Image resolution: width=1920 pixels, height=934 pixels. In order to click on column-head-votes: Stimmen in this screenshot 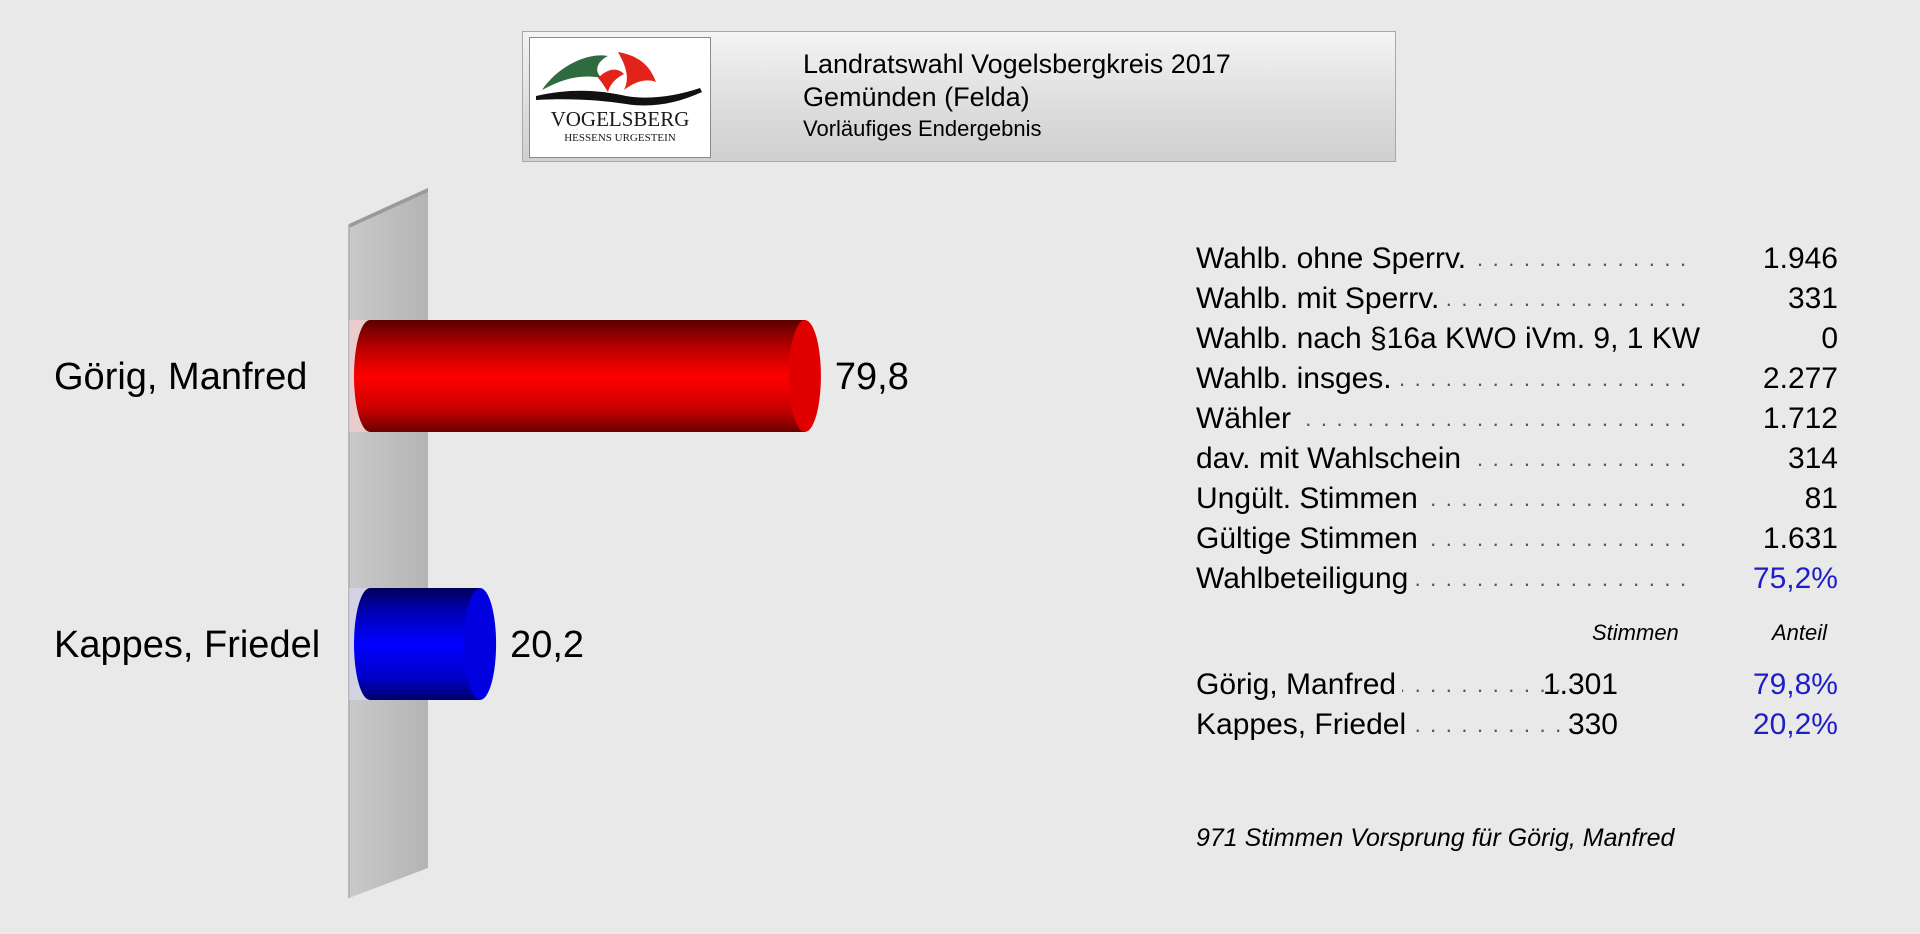, I will do `click(1635, 632)`.